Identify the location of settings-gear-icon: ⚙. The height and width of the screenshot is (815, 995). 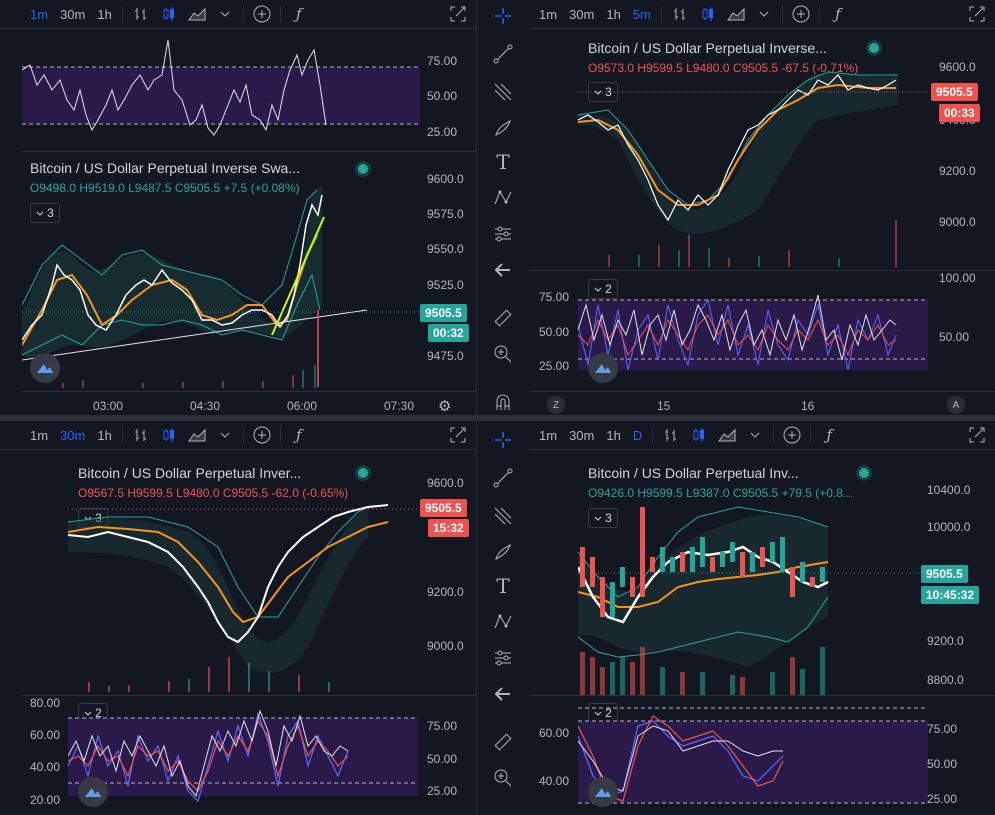
(445, 406).